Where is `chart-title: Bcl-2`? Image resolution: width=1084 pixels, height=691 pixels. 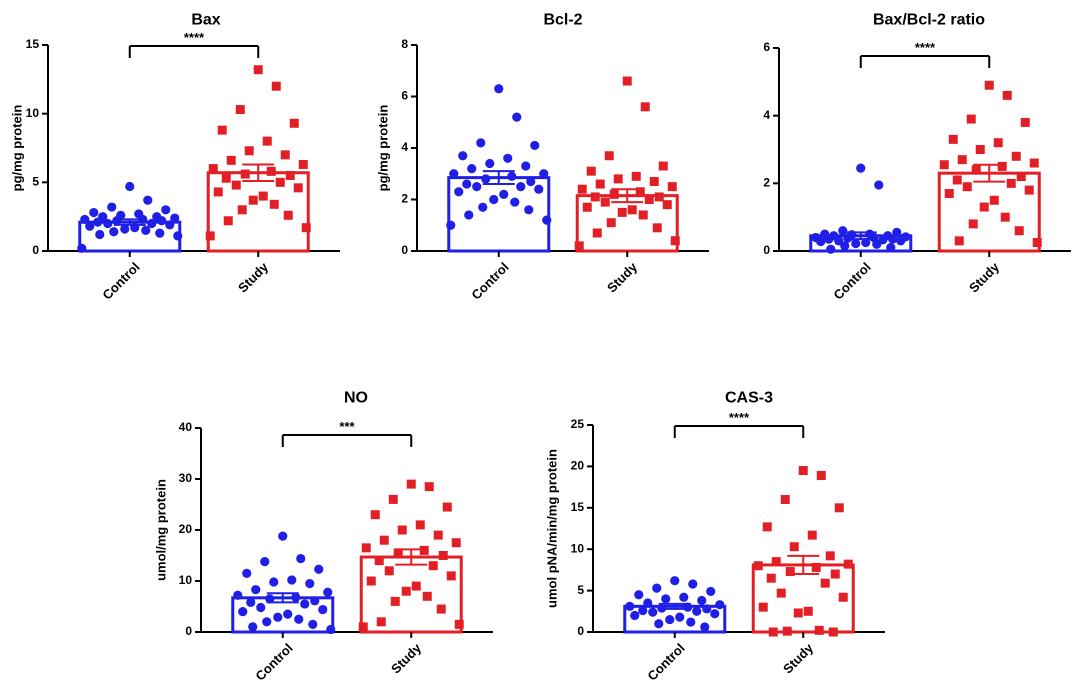
chart-title: Bcl-2 is located at coordinates (562, 19).